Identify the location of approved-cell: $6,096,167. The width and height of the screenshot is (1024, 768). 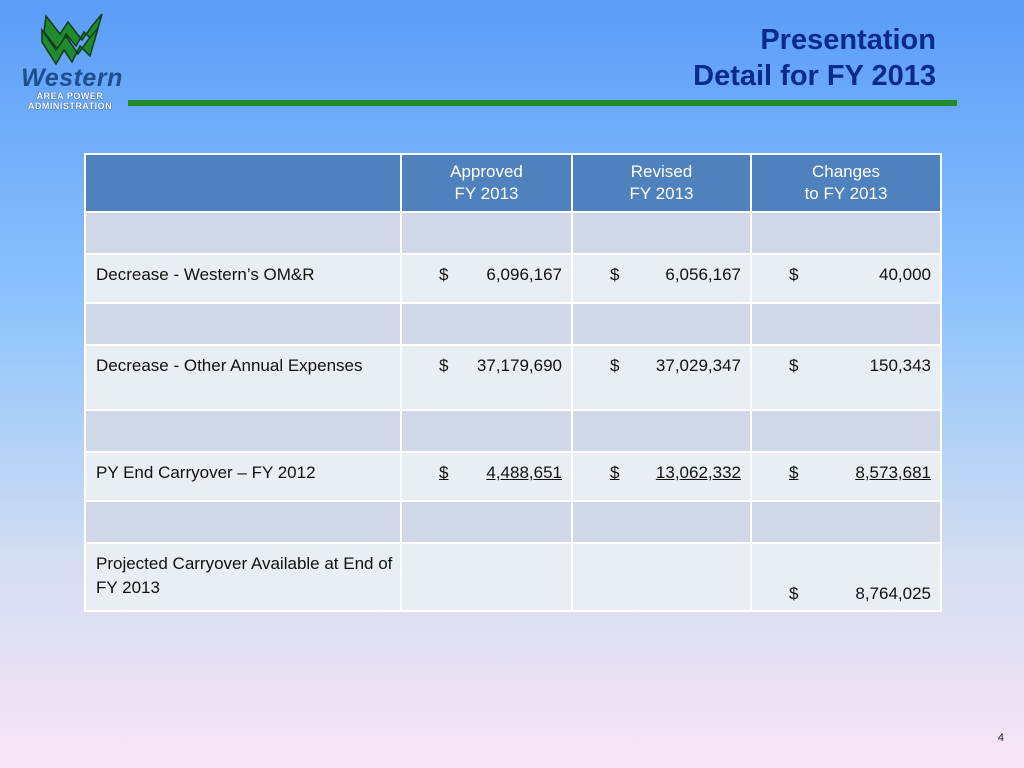
(500, 274).